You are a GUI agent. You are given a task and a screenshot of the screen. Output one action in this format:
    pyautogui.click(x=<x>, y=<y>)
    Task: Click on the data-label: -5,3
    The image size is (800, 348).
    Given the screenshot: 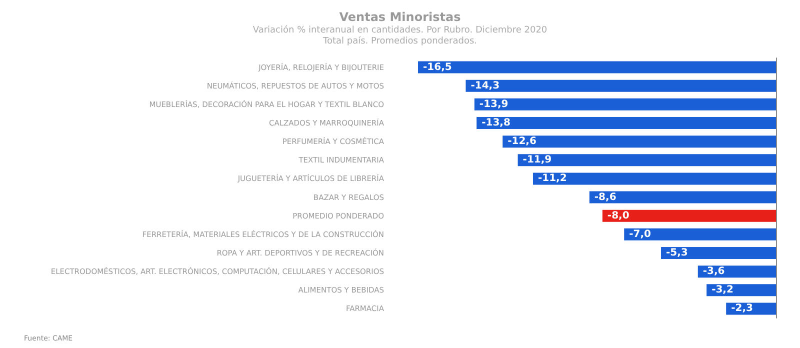 What is the action you would take?
    pyautogui.click(x=677, y=253)
    